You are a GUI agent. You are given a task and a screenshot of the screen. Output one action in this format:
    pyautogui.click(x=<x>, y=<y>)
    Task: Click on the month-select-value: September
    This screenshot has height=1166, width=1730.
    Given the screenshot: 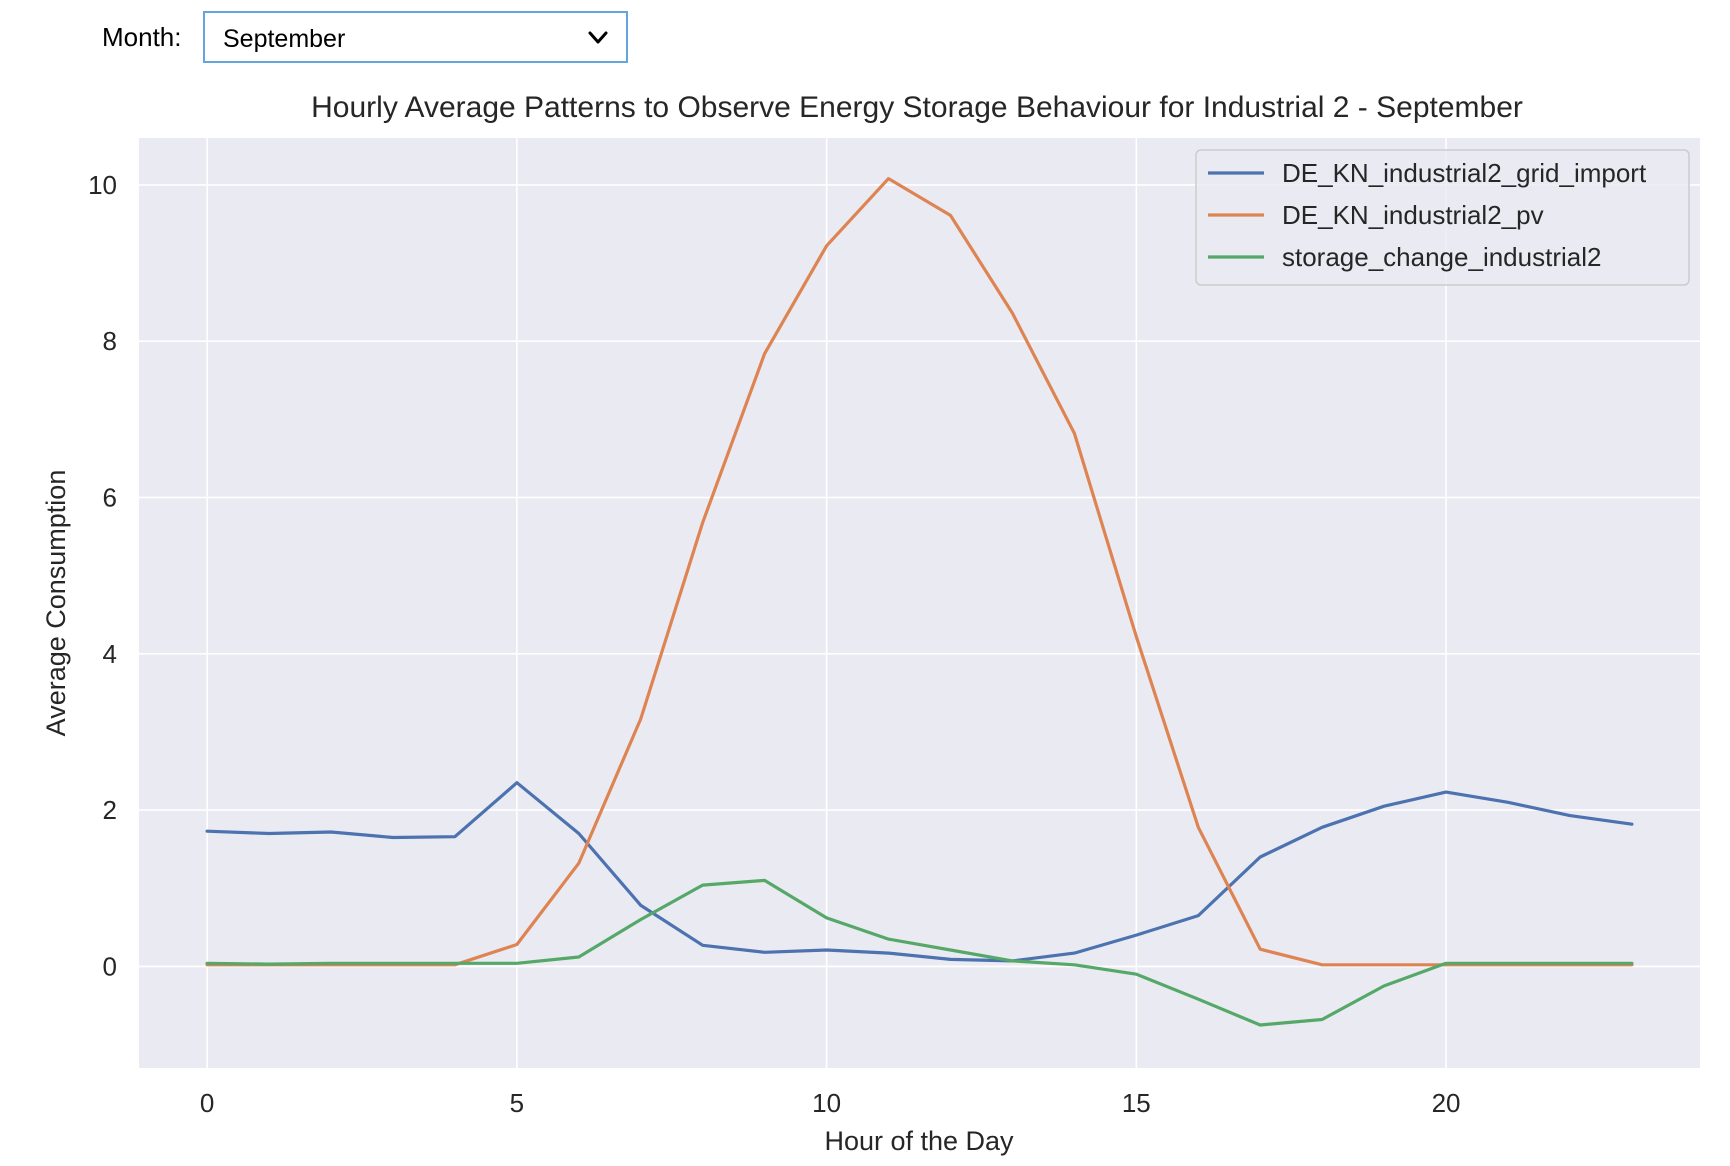 What is the action you would take?
    pyautogui.click(x=284, y=39)
    